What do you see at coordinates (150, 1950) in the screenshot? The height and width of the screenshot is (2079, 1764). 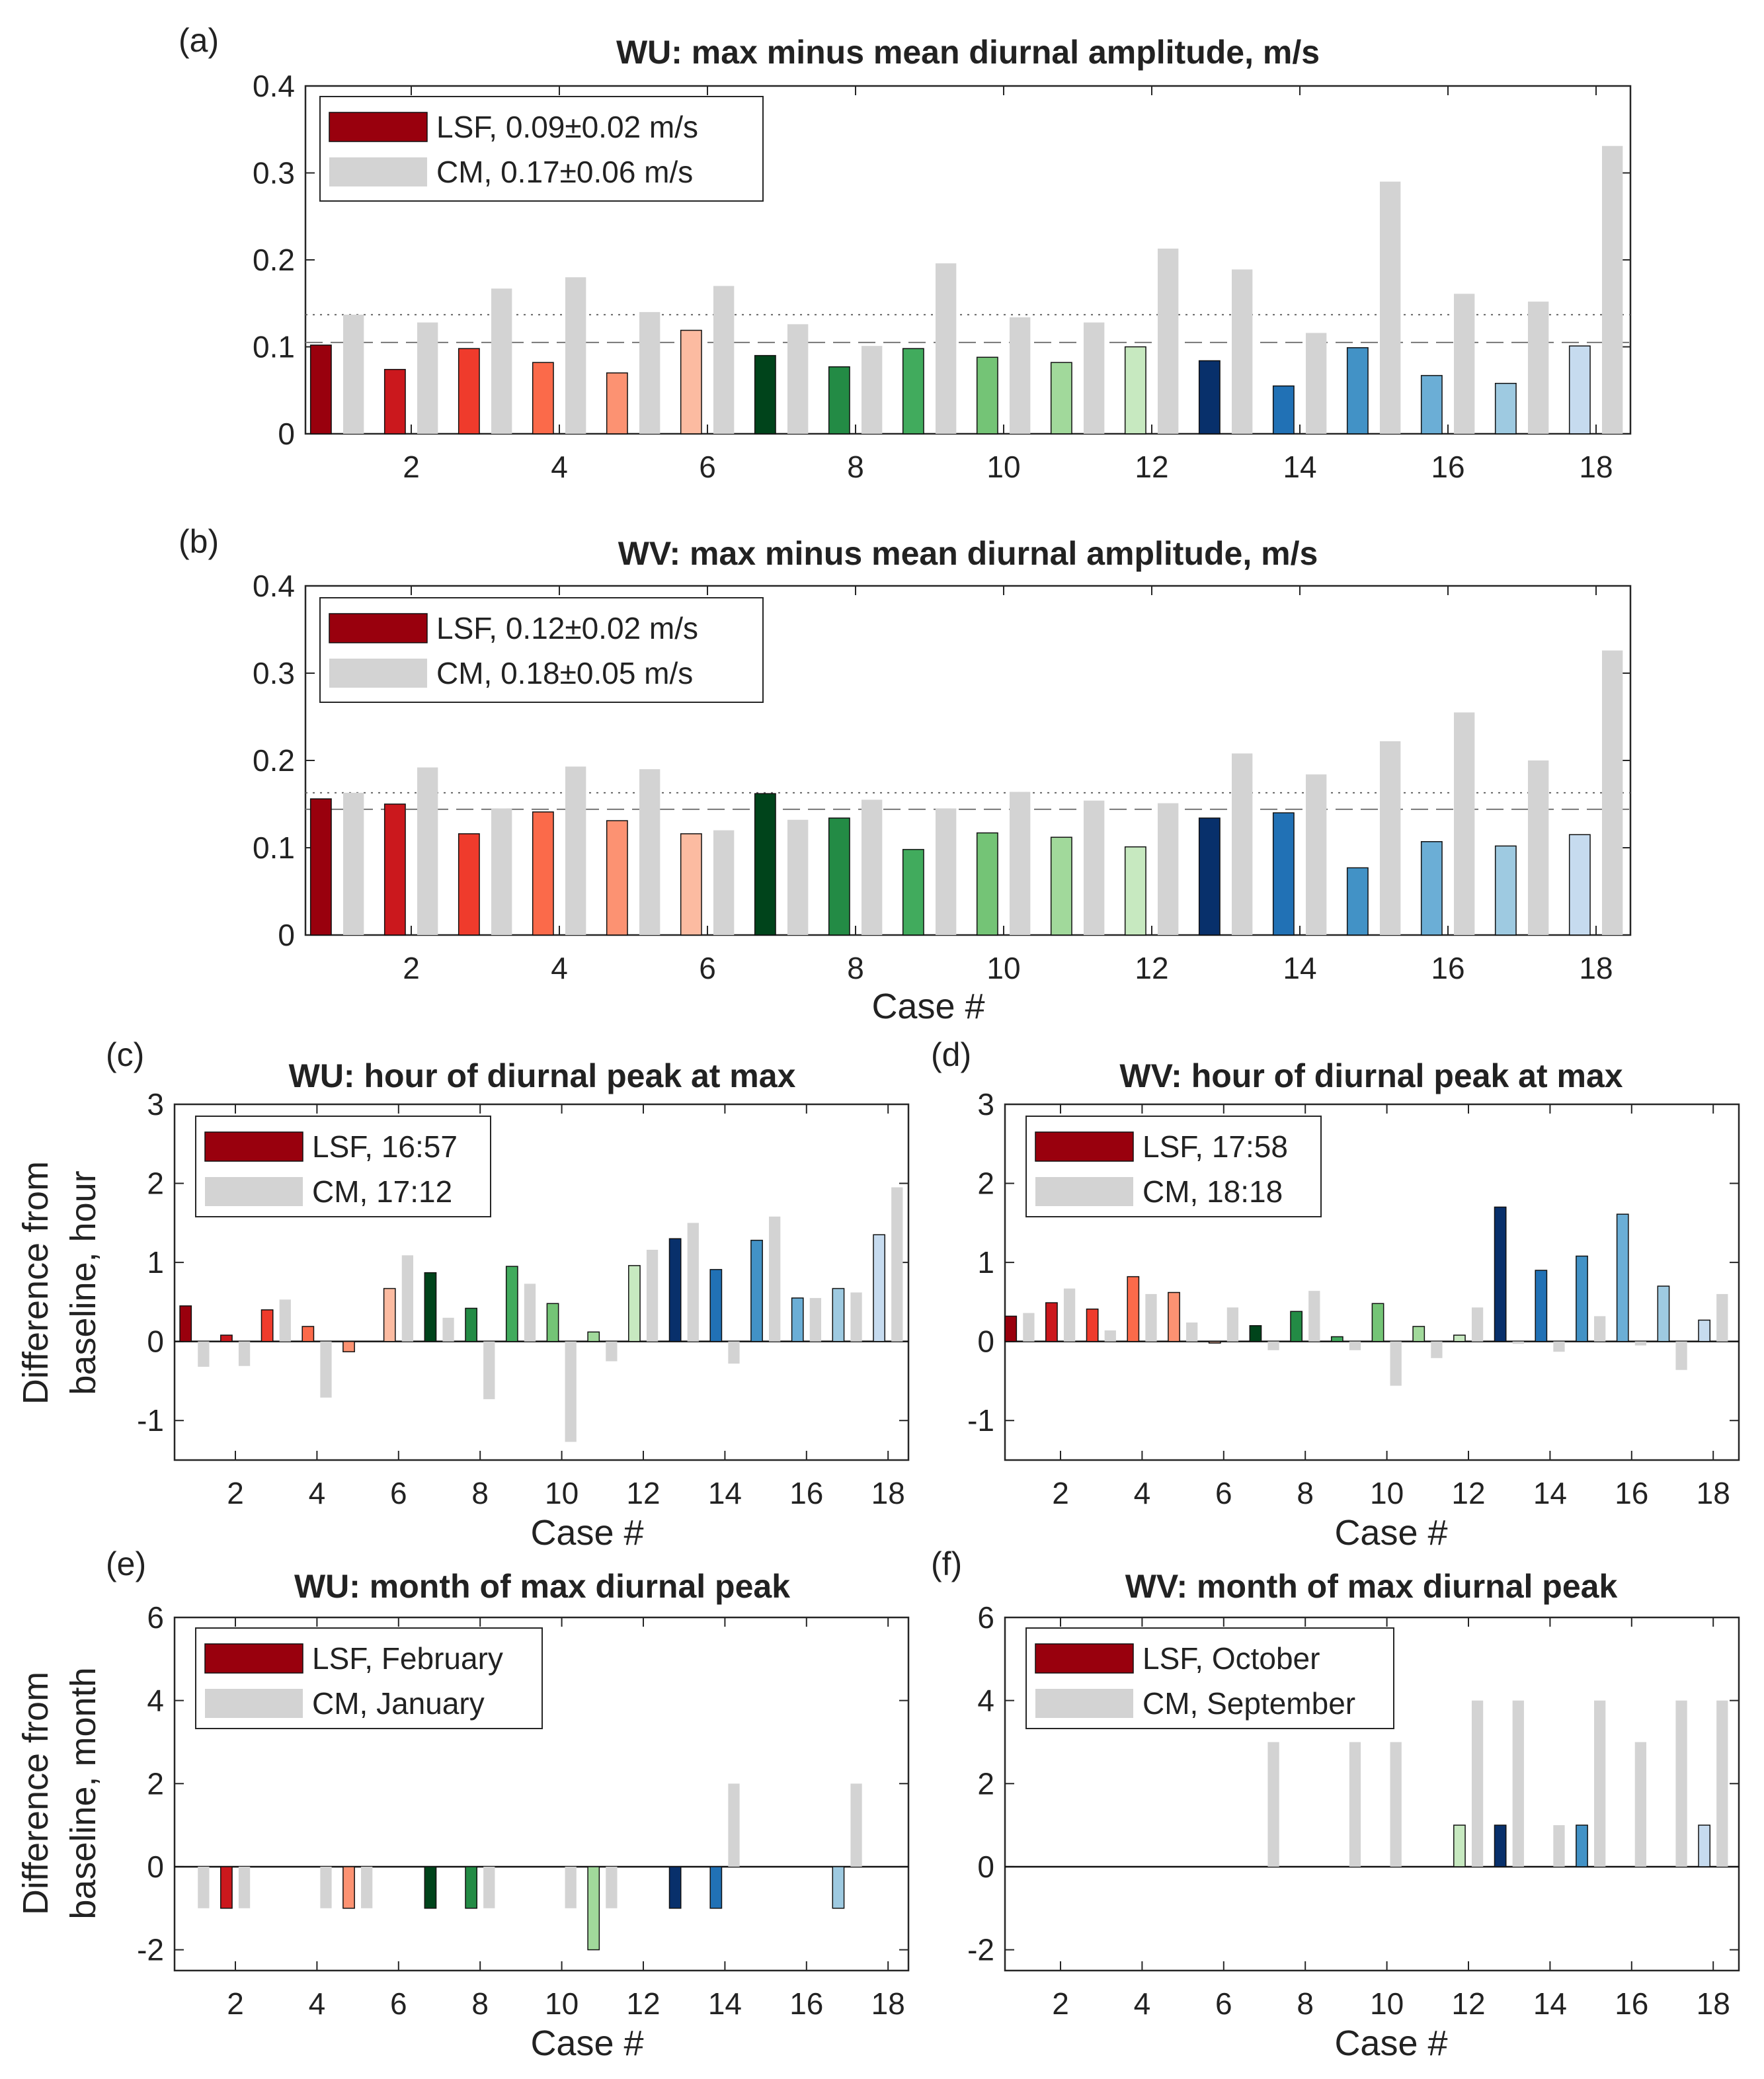 I see `y-tick-label: -2` at bounding box center [150, 1950].